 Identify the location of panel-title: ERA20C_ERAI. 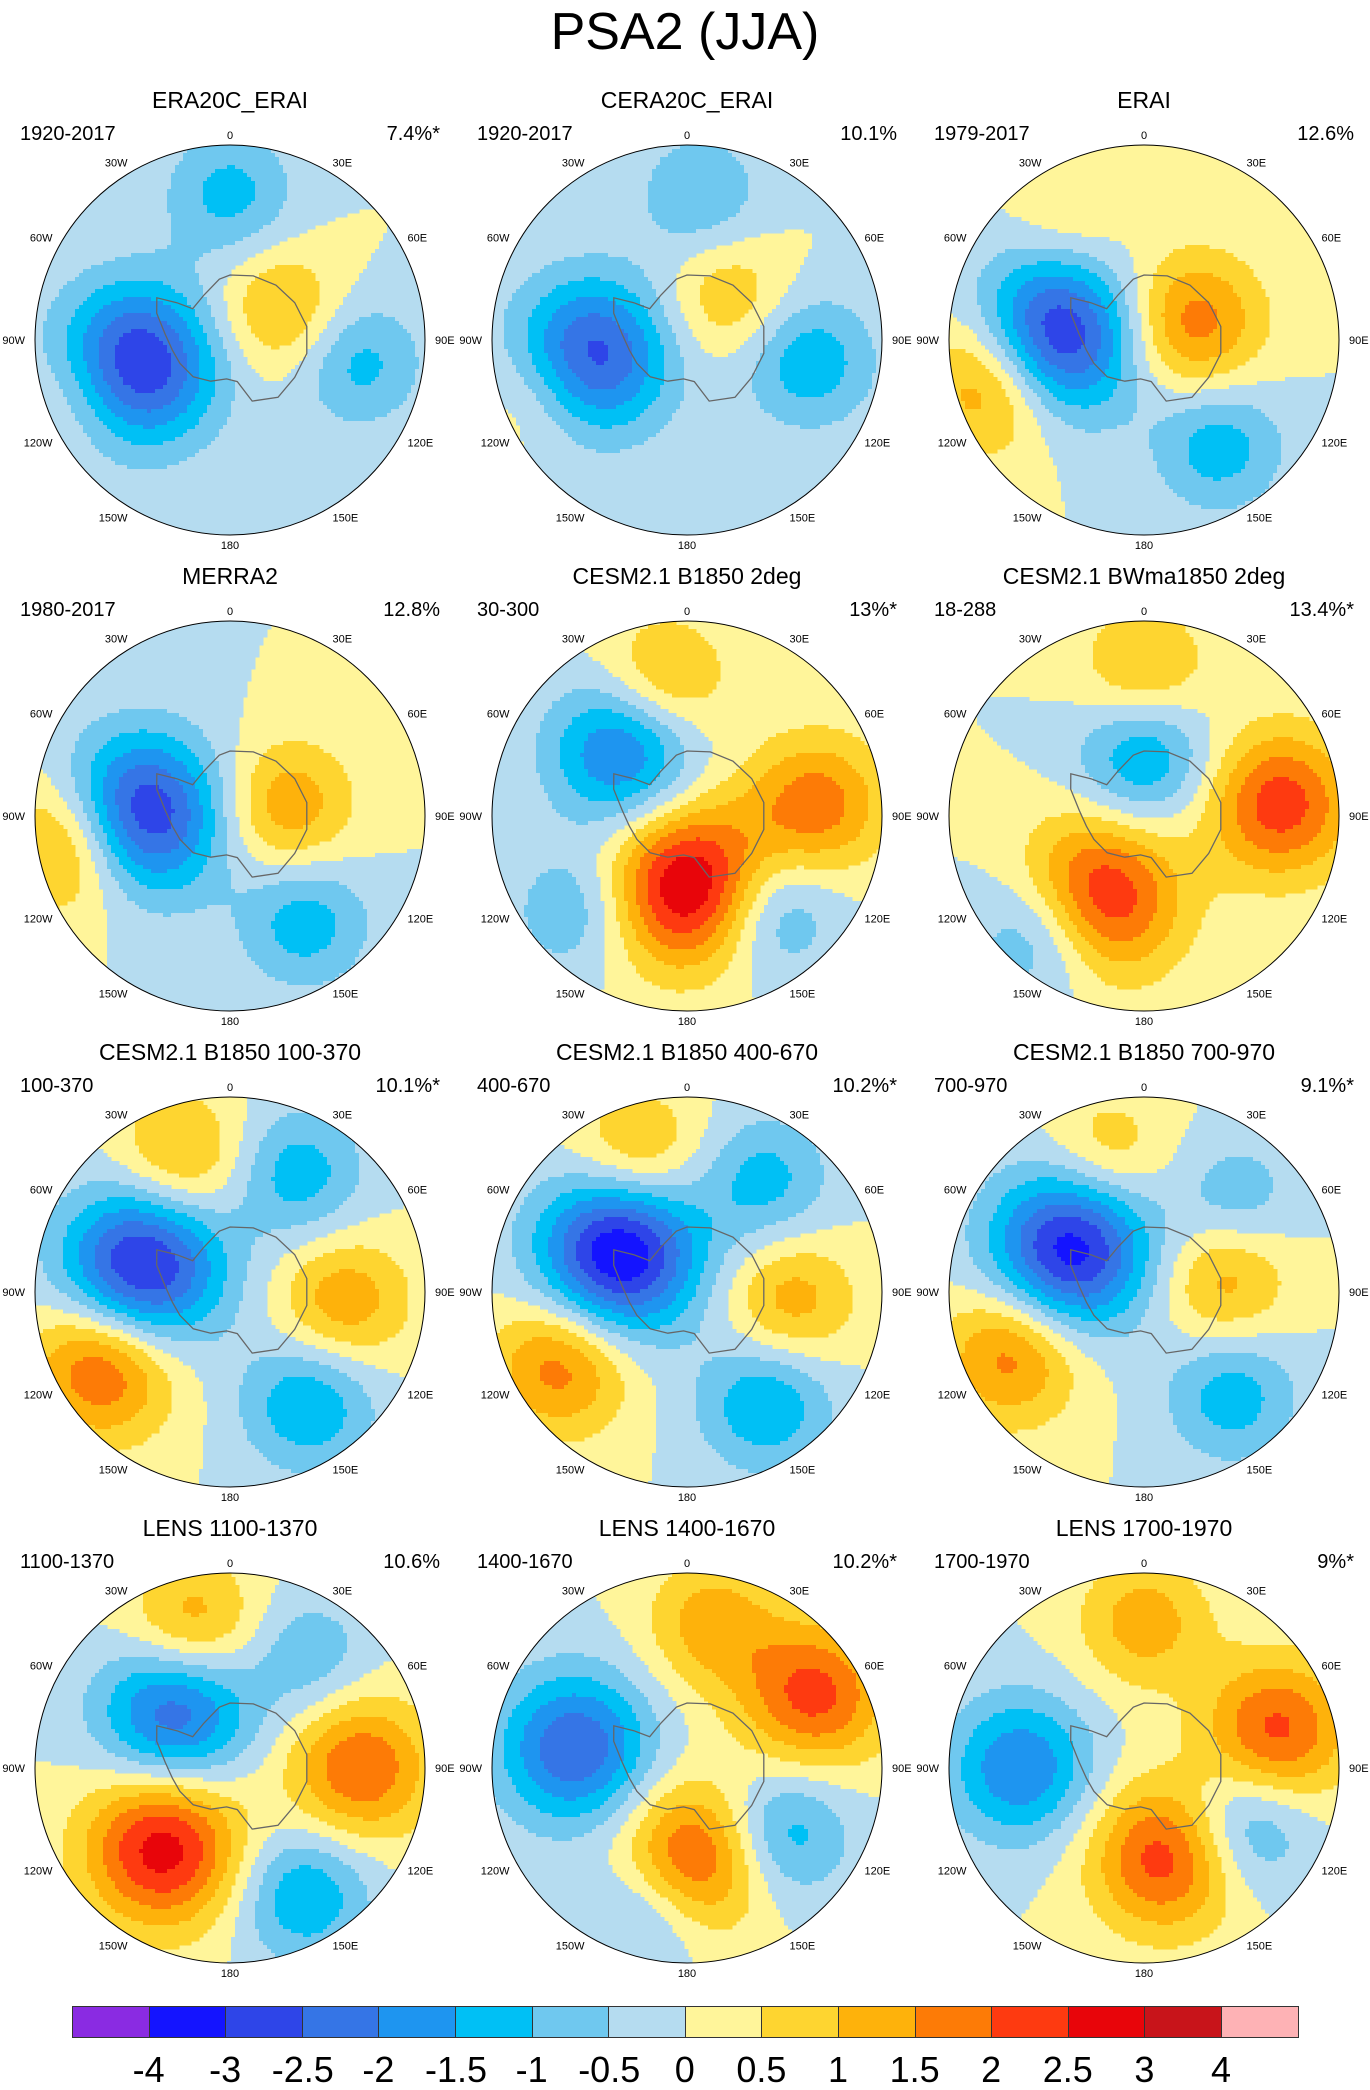
(230, 100).